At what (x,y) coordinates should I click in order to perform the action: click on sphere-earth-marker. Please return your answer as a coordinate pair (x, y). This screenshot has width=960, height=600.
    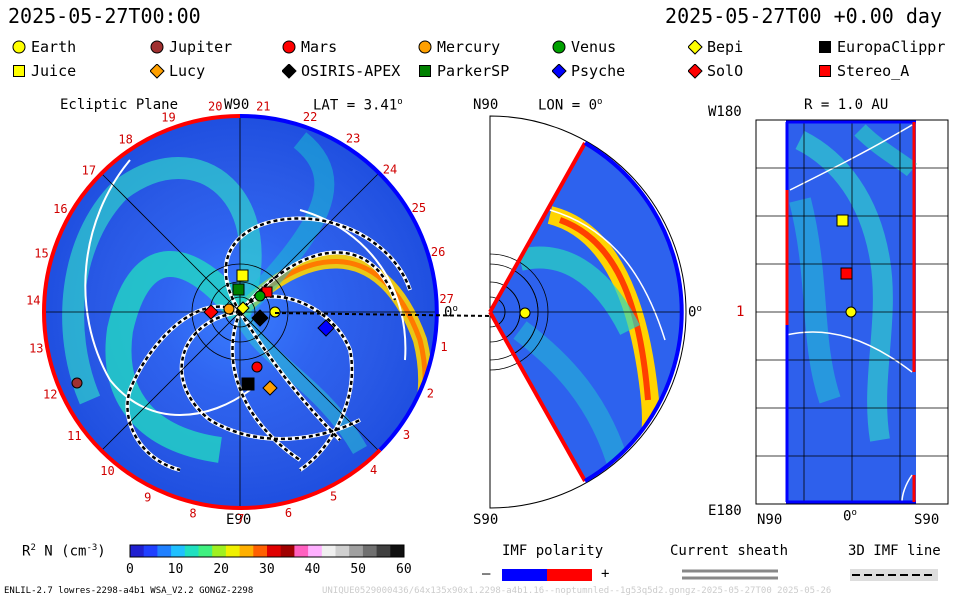
    Looking at the image, I should click on (851, 312).